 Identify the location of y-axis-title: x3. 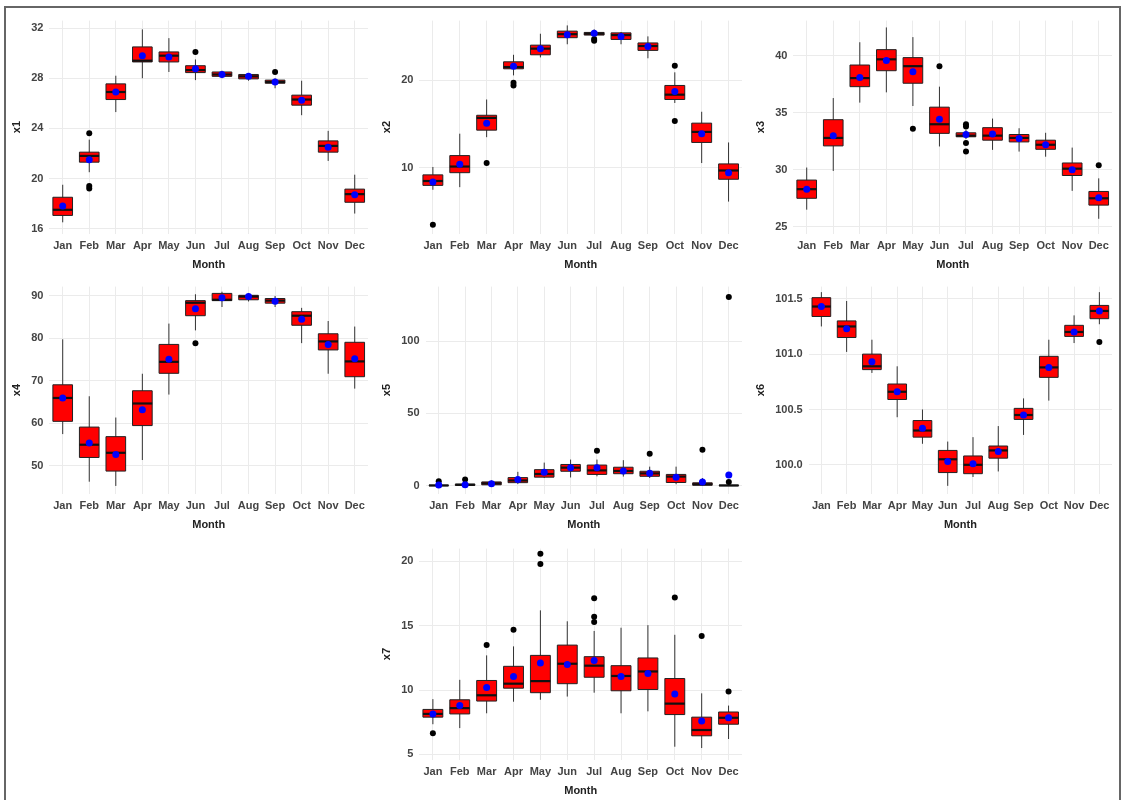
(759, 127).